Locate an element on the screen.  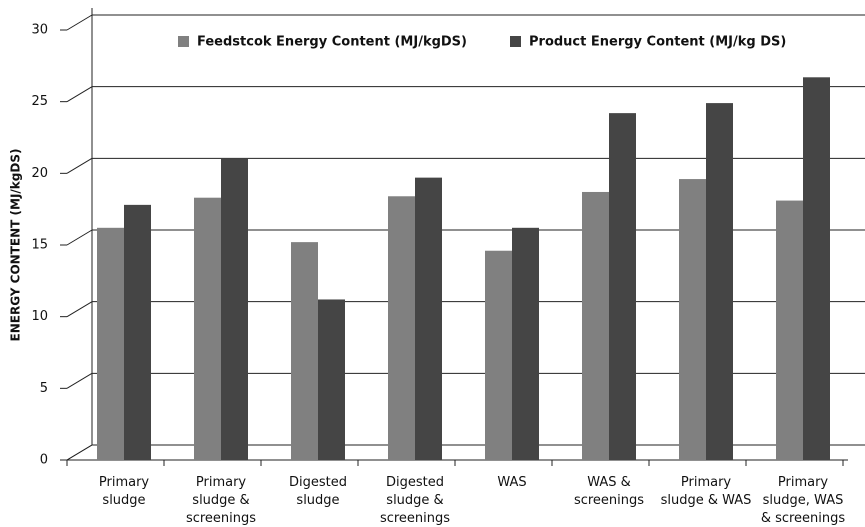
legend-label: Feedstcok Energy Content (MJ/kgDS) is located at coordinates (332, 42).